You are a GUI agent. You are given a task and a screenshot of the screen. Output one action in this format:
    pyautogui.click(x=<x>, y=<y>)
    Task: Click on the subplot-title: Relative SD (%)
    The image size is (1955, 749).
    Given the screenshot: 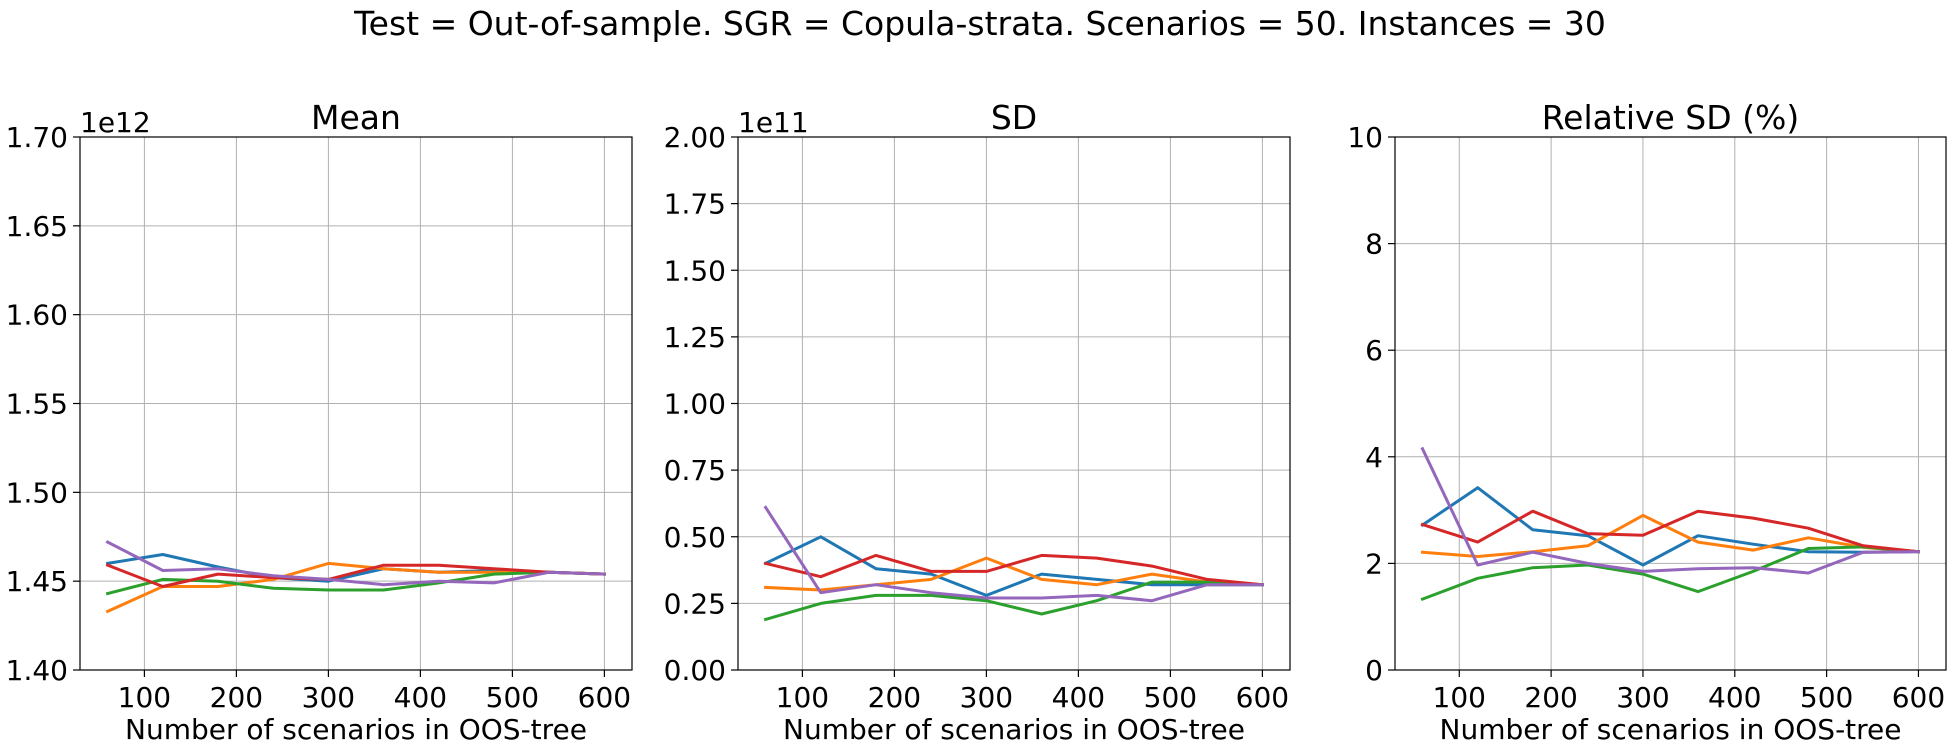 What is the action you would take?
    pyautogui.click(x=1671, y=117)
    